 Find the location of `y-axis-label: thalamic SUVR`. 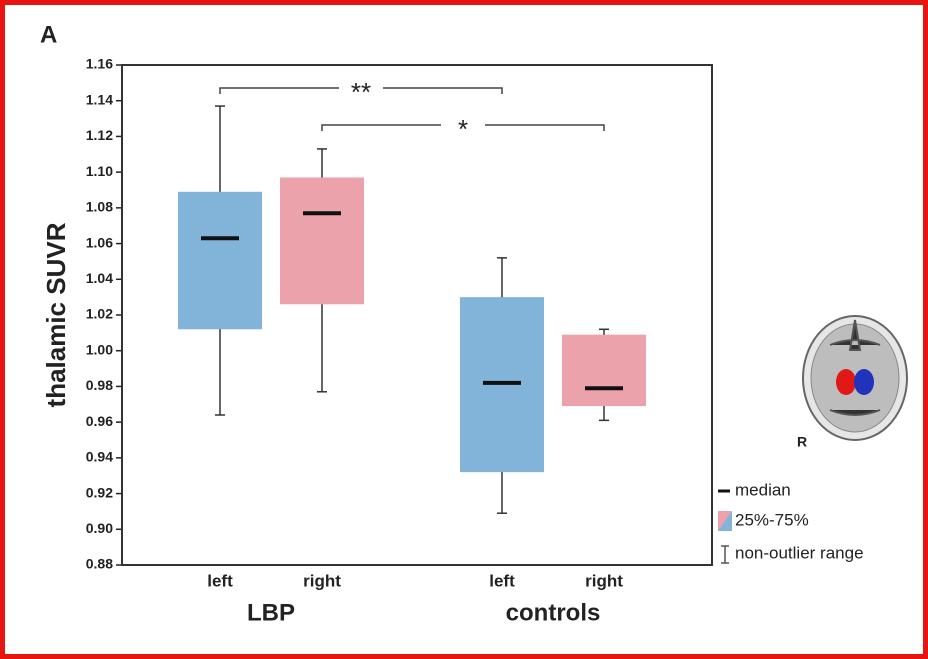

y-axis-label: thalamic SUVR is located at coordinates (56, 314).